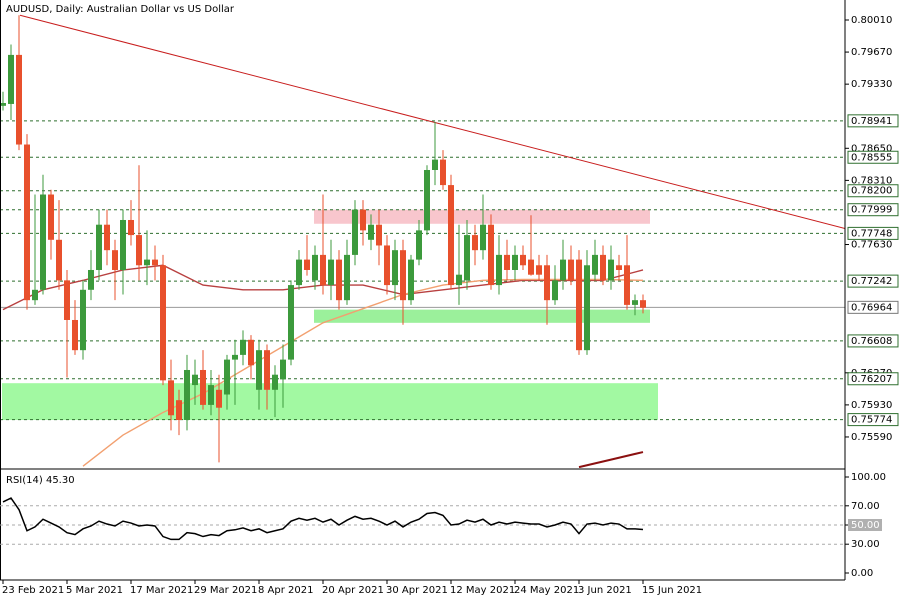 This screenshot has height=600, width=900. I want to click on x-tick-label: 5 Mar 2021, so click(94, 590).